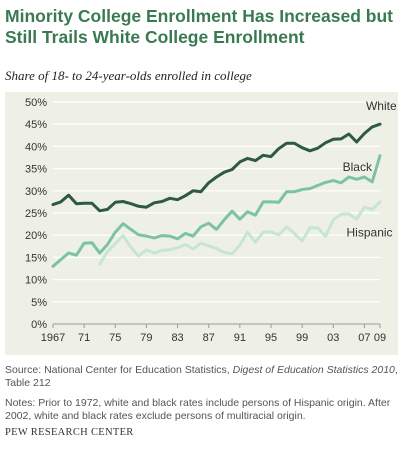  What do you see at coordinates (53, 338) in the screenshot?
I see `x-tick-label: 1967` at bounding box center [53, 338].